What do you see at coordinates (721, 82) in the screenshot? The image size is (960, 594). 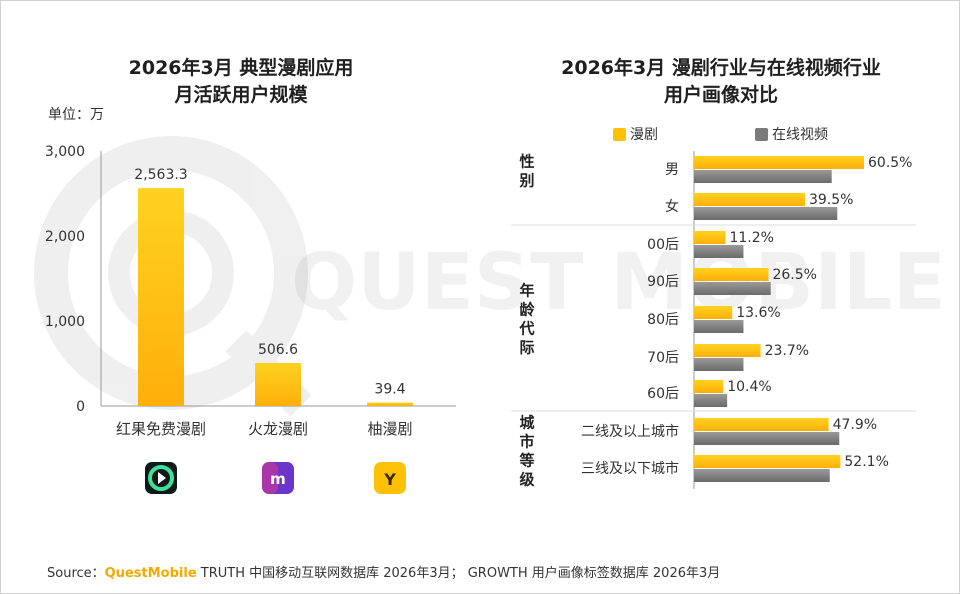 I see `right-chart-title: 2026年3月 漫剧行业与在线视频行业 用户画像对比` at bounding box center [721, 82].